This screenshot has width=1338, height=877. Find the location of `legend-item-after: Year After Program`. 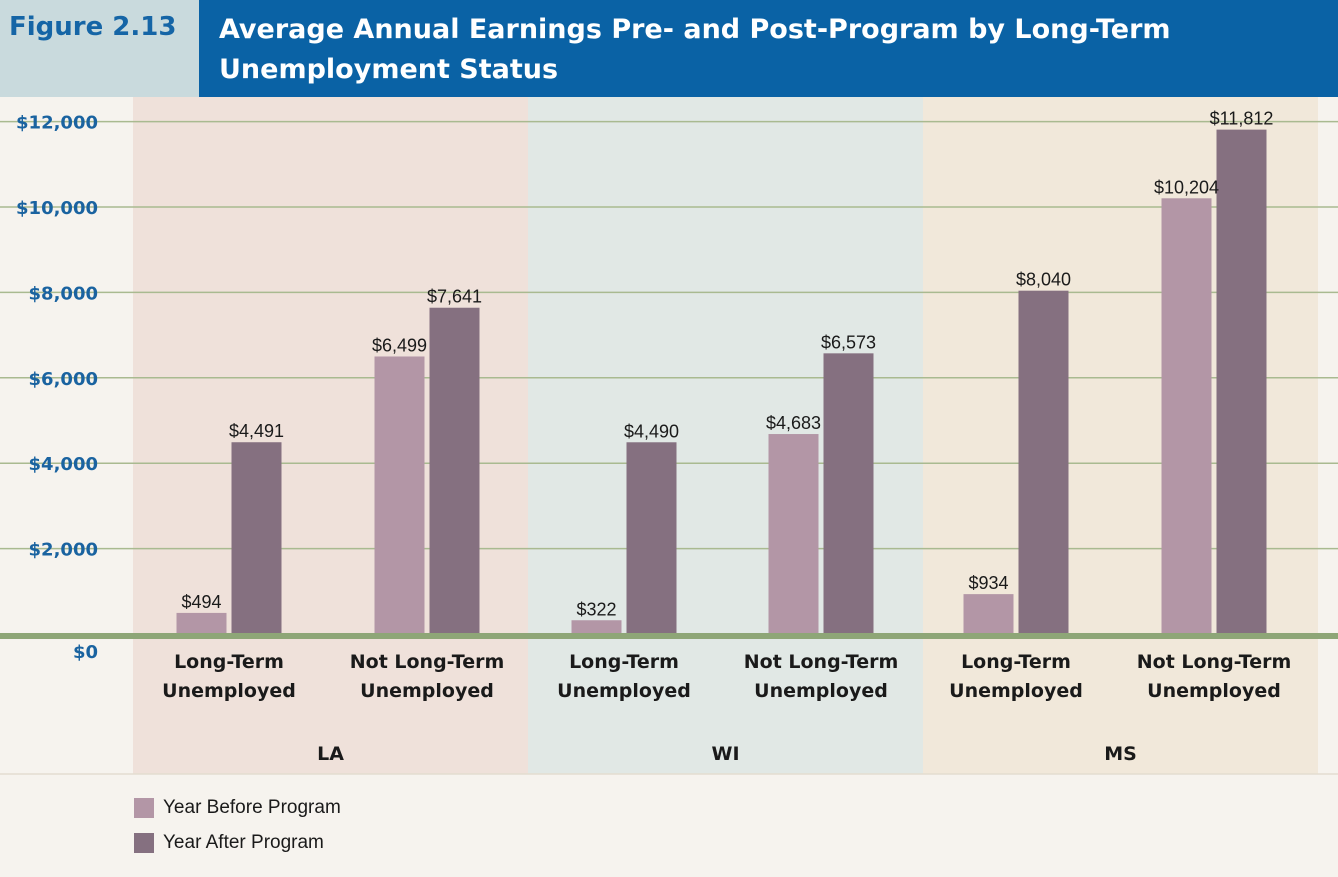

legend-item-after: Year After Program is located at coordinates (237, 842).